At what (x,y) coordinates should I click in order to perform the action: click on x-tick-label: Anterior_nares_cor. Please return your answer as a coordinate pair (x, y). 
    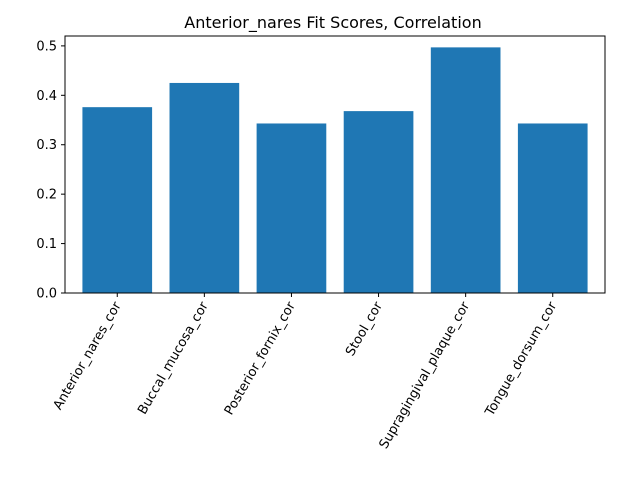
    Looking at the image, I should click on (88, 356).